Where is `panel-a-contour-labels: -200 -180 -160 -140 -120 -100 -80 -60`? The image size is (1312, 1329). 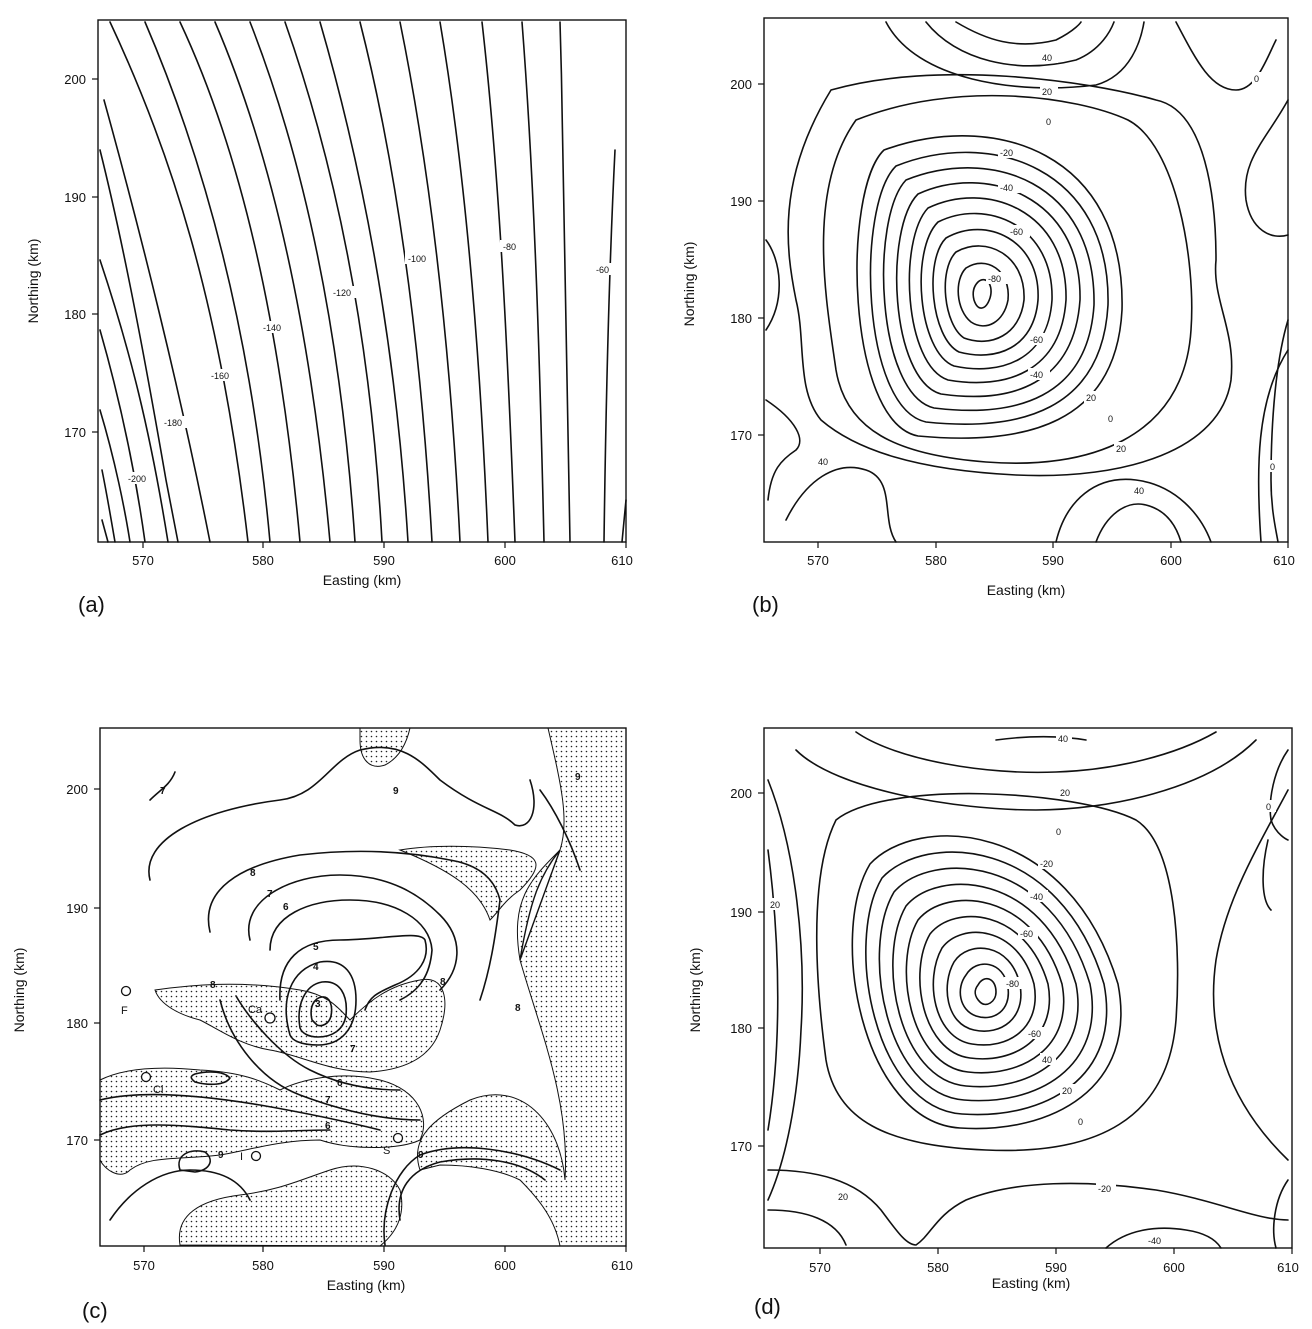 panel-a-contour-labels: -200 -180 -160 -140 -120 -100 -80 -60 is located at coordinates (371, 362).